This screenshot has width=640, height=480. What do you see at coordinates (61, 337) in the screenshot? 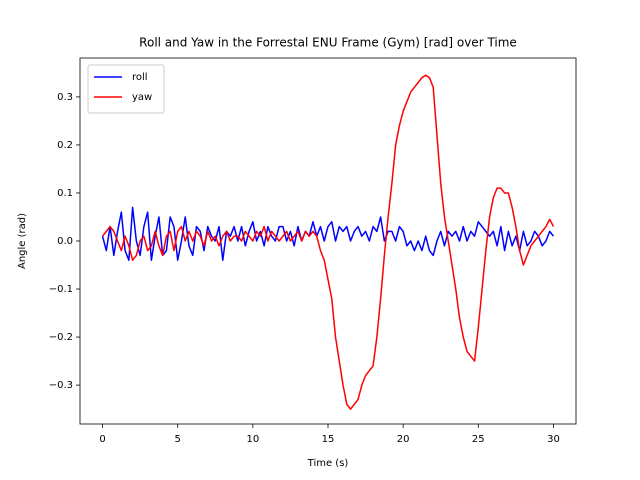
I see `y-tick-label: −0.2` at bounding box center [61, 337].